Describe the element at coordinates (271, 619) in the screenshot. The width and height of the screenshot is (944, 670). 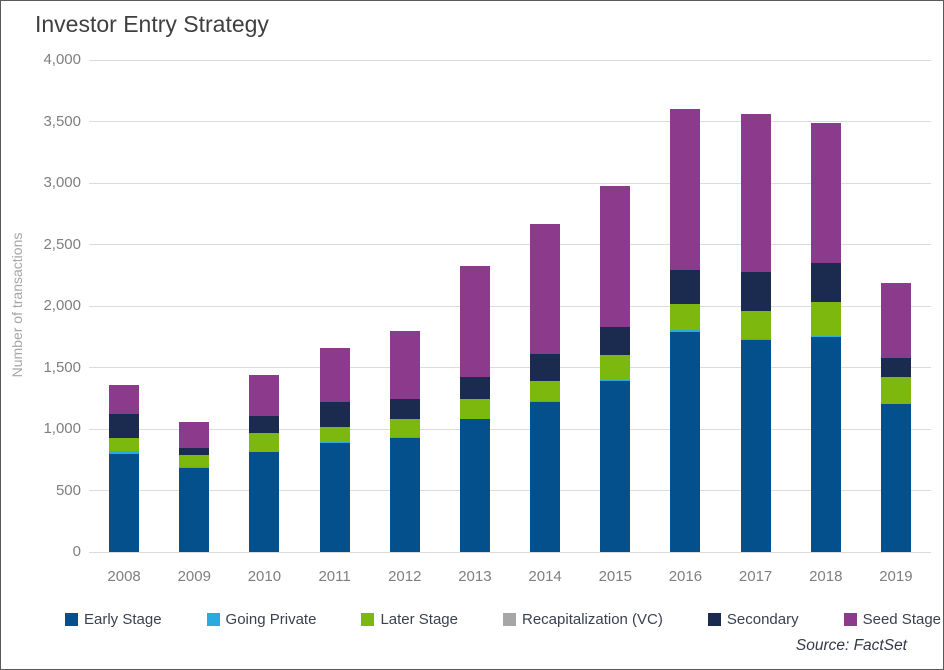
I see `legend-label: Going Private` at that location.